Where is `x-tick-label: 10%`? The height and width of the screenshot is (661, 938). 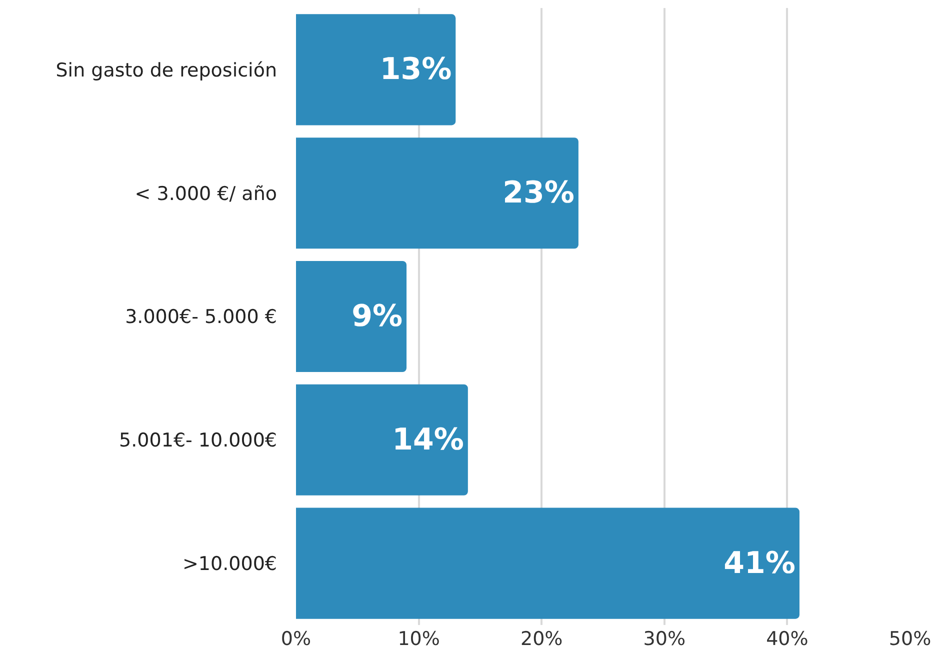
x-tick-label: 10% is located at coordinates (419, 639).